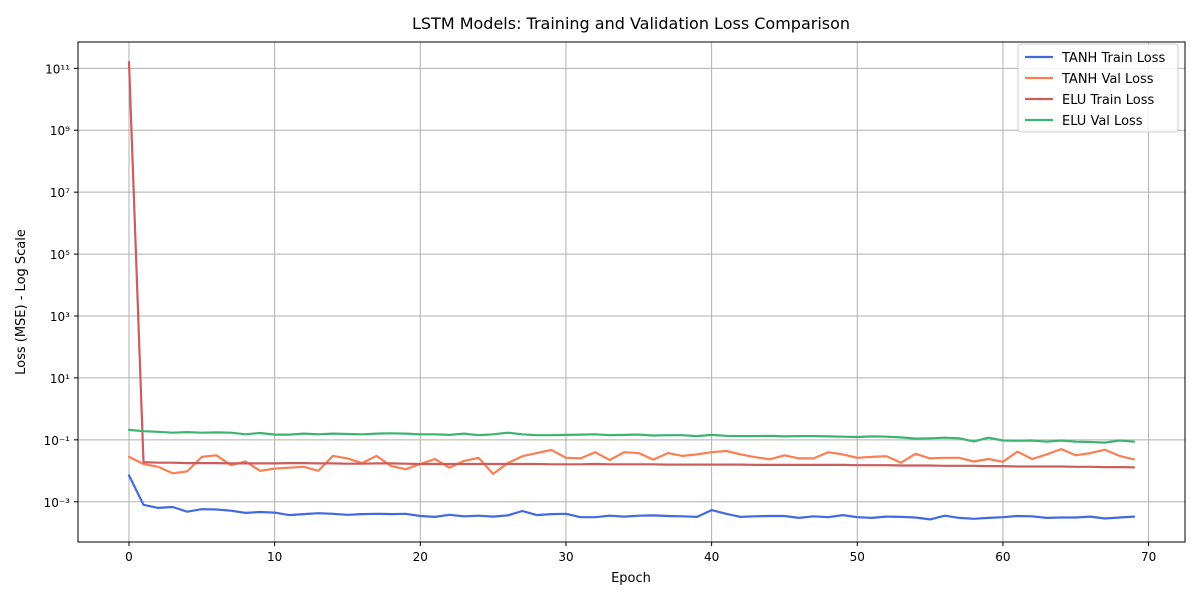 This screenshot has height=600, width=1200. Describe the element at coordinates (711, 557) in the screenshot. I see `x-tick-label: 40` at that location.